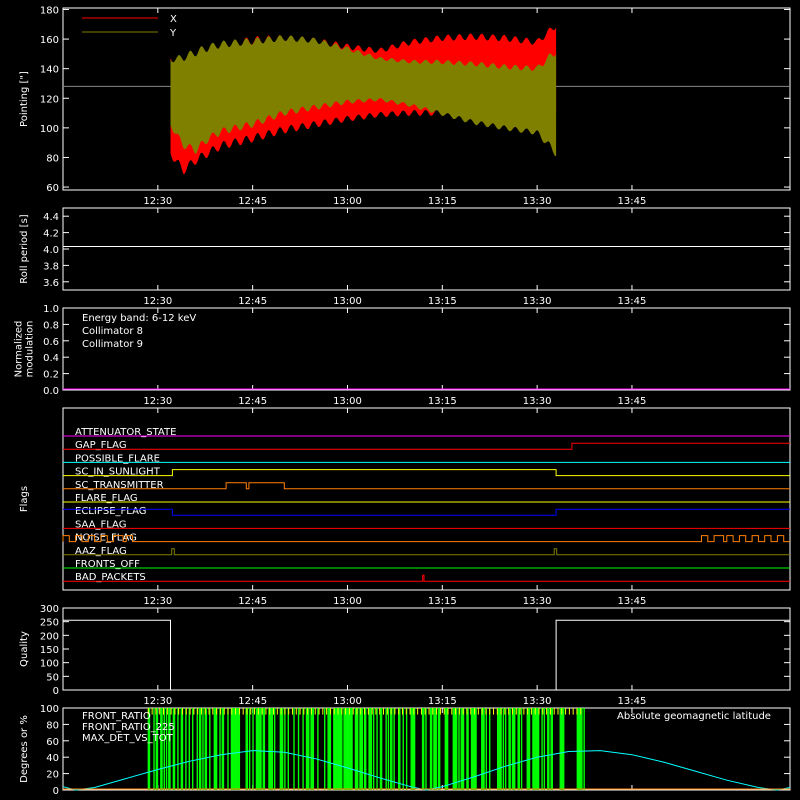  Describe the element at coordinates (363, 96) in the screenshot. I see `pointing-series-Y` at that location.